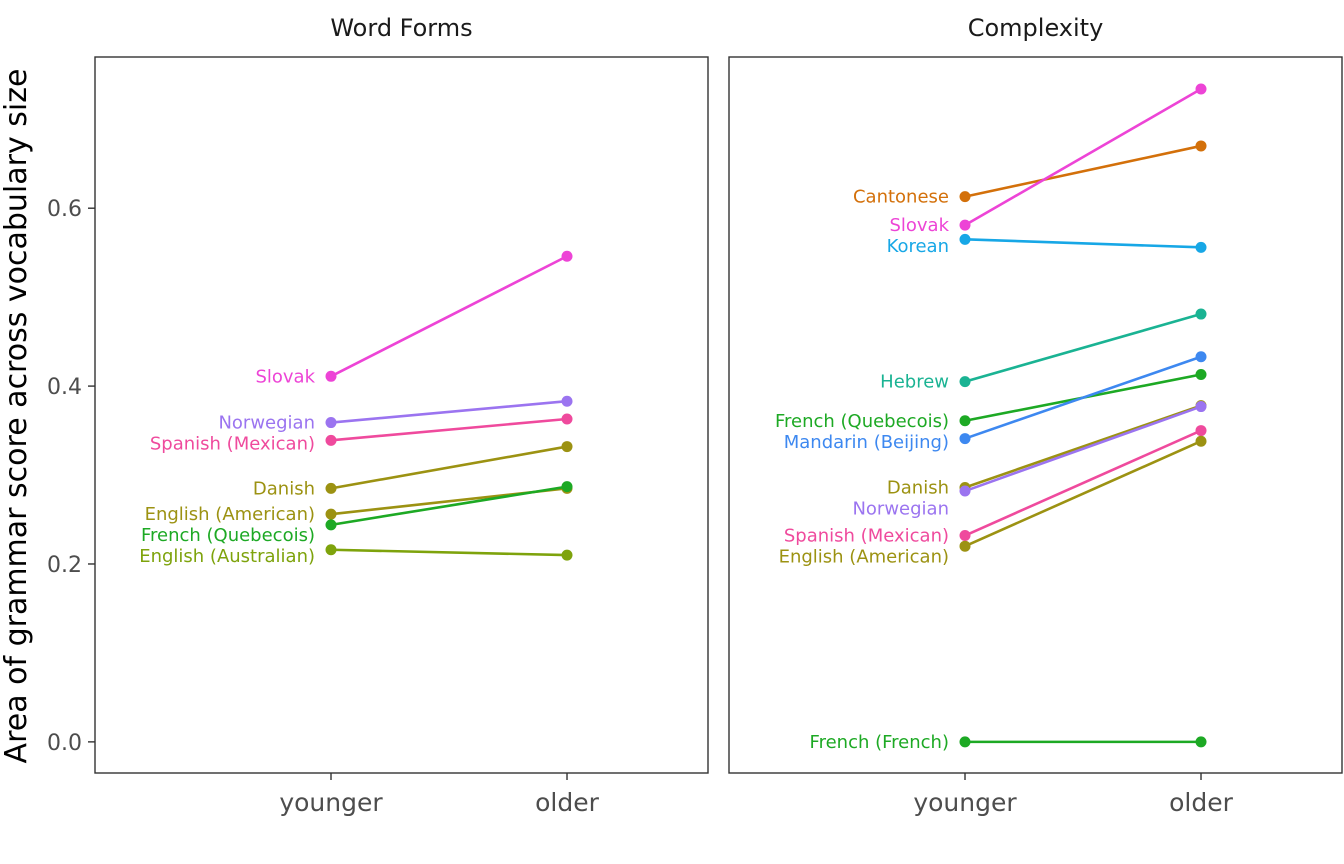 This screenshot has height=864, width=1344. I want to click on y-tick-label: 0.6, so click(64, 209).